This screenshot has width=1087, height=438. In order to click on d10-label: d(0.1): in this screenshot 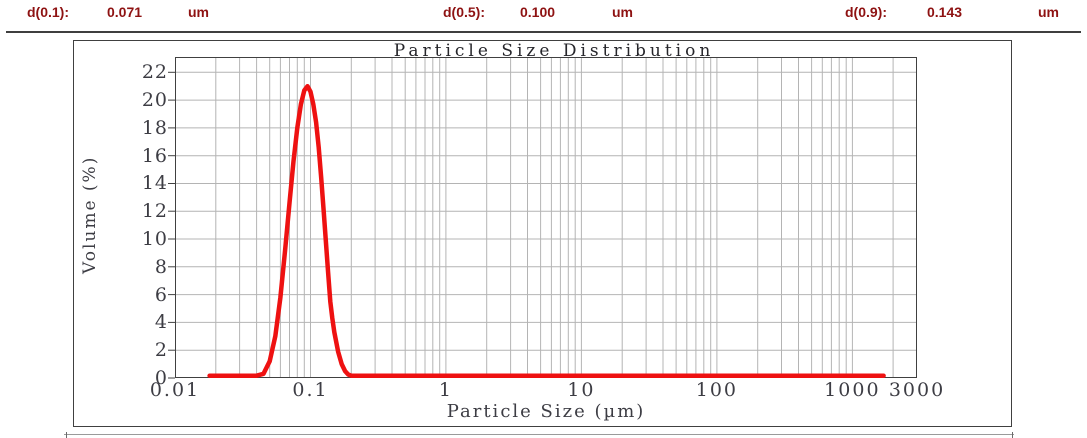, I will do `click(48, 12)`.